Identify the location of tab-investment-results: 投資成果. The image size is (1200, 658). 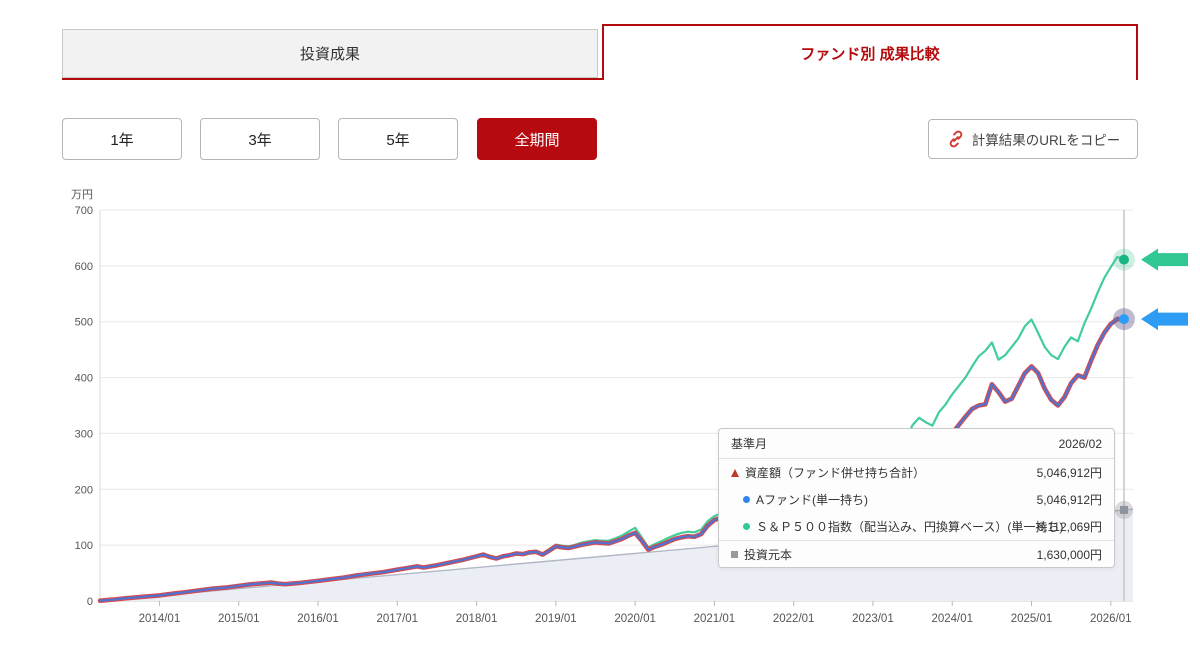
(330, 53).